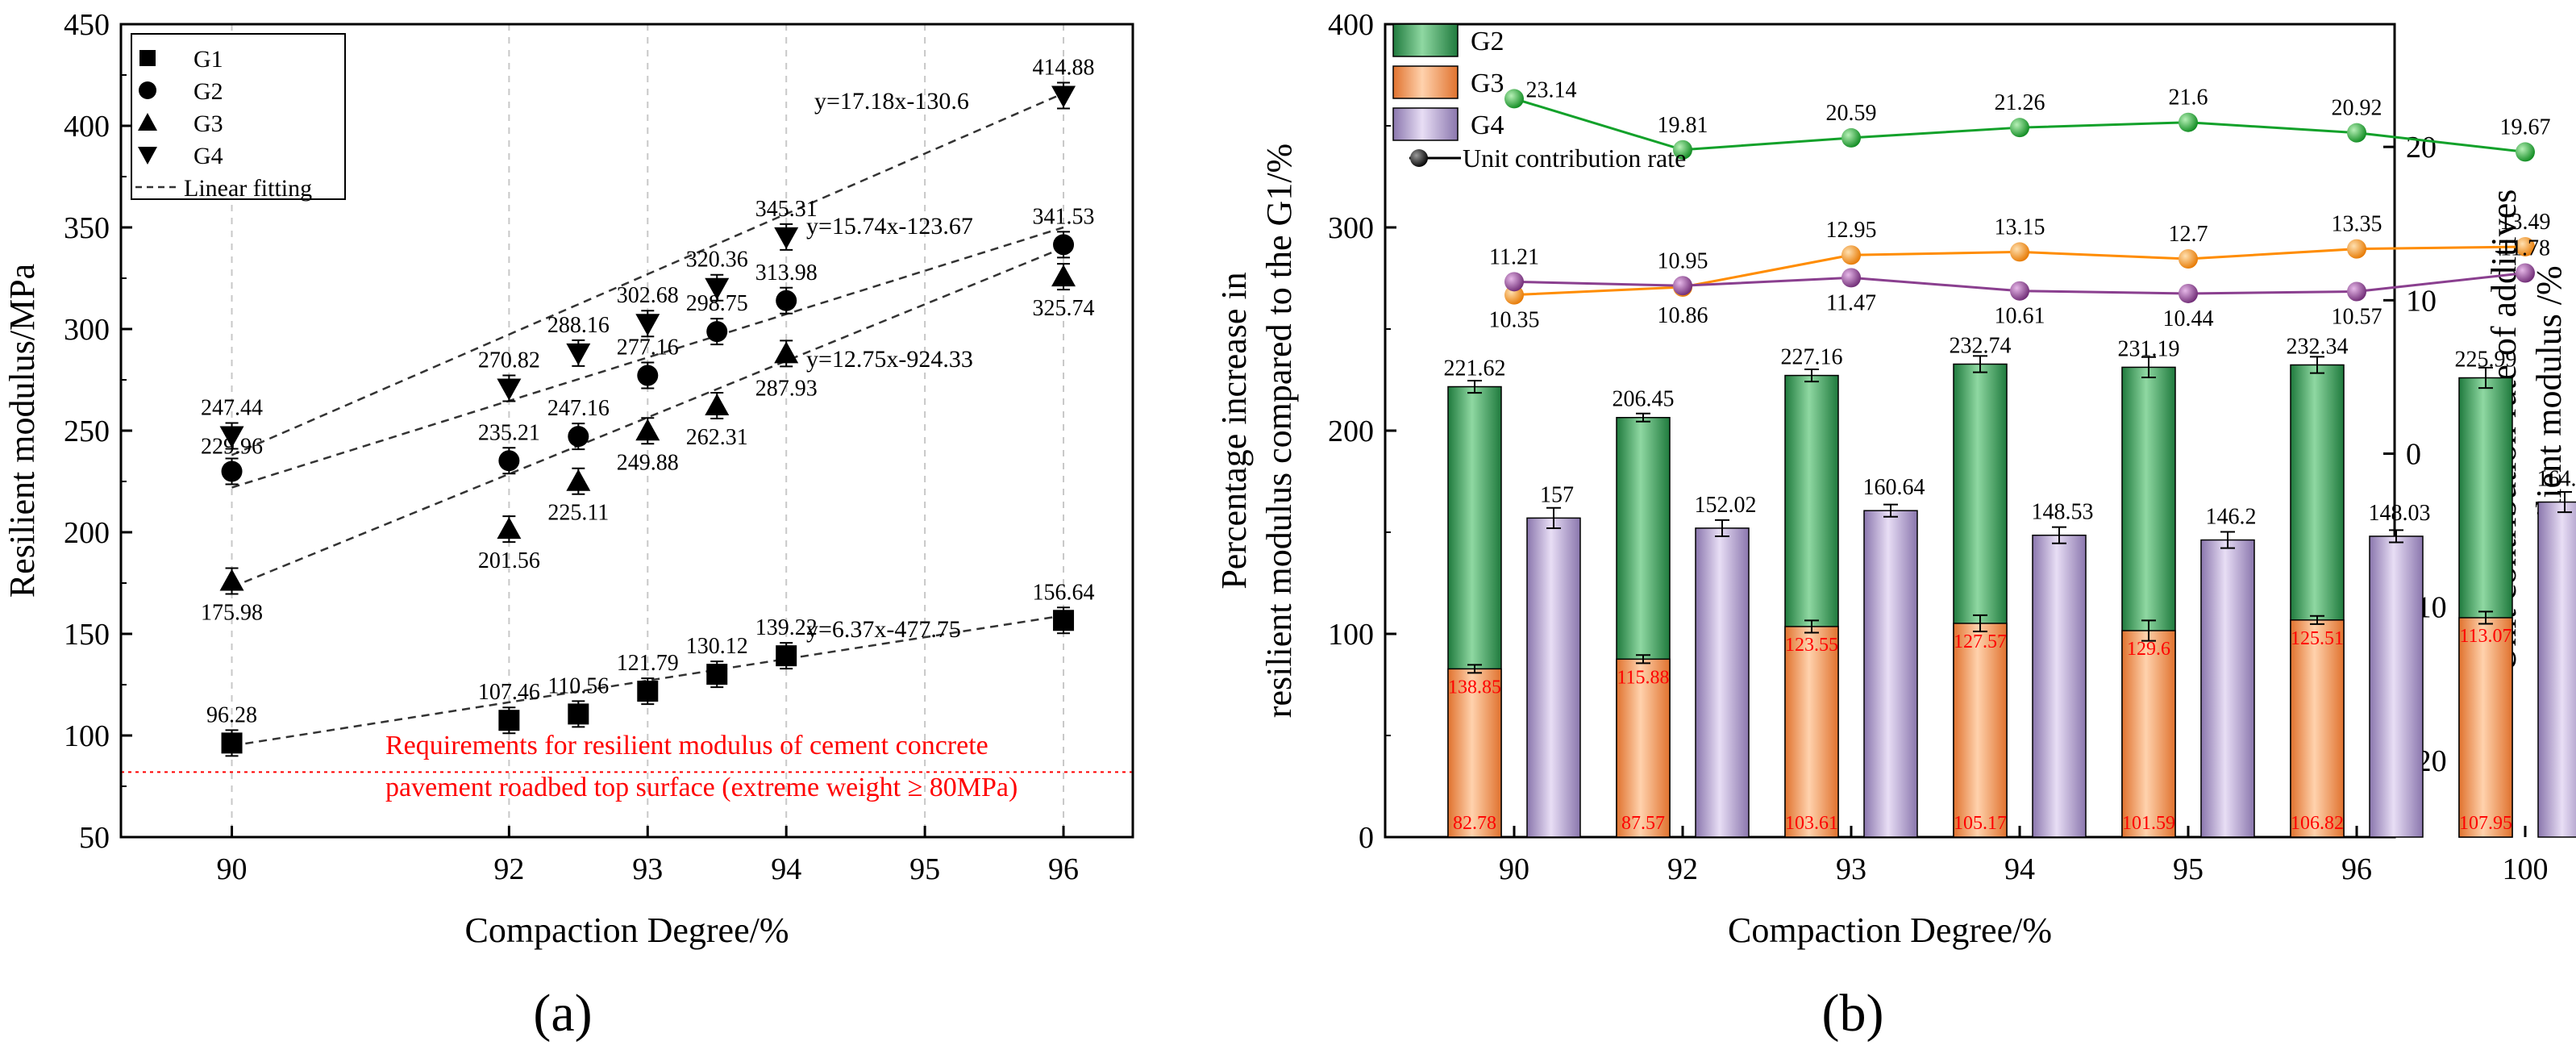  What do you see at coordinates (1475, 368) in the screenshot?
I see `bar-label-g2: 221.62` at bounding box center [1475, 368].